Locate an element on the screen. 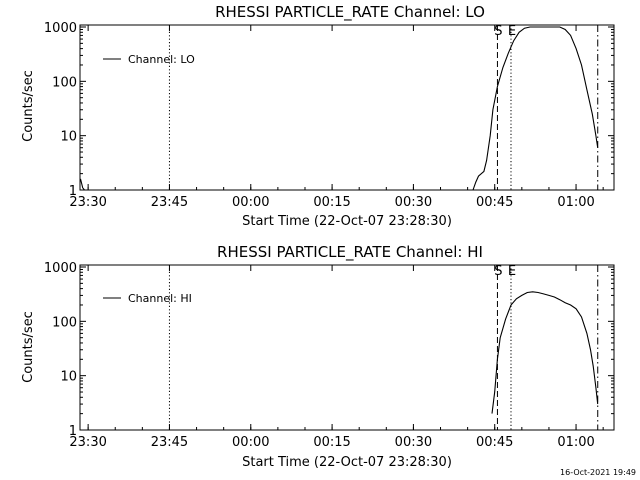 The height and width of the screenshot is (480, 640). x-tick-label-hi: 01:00 is located at coordinates (575, 442).